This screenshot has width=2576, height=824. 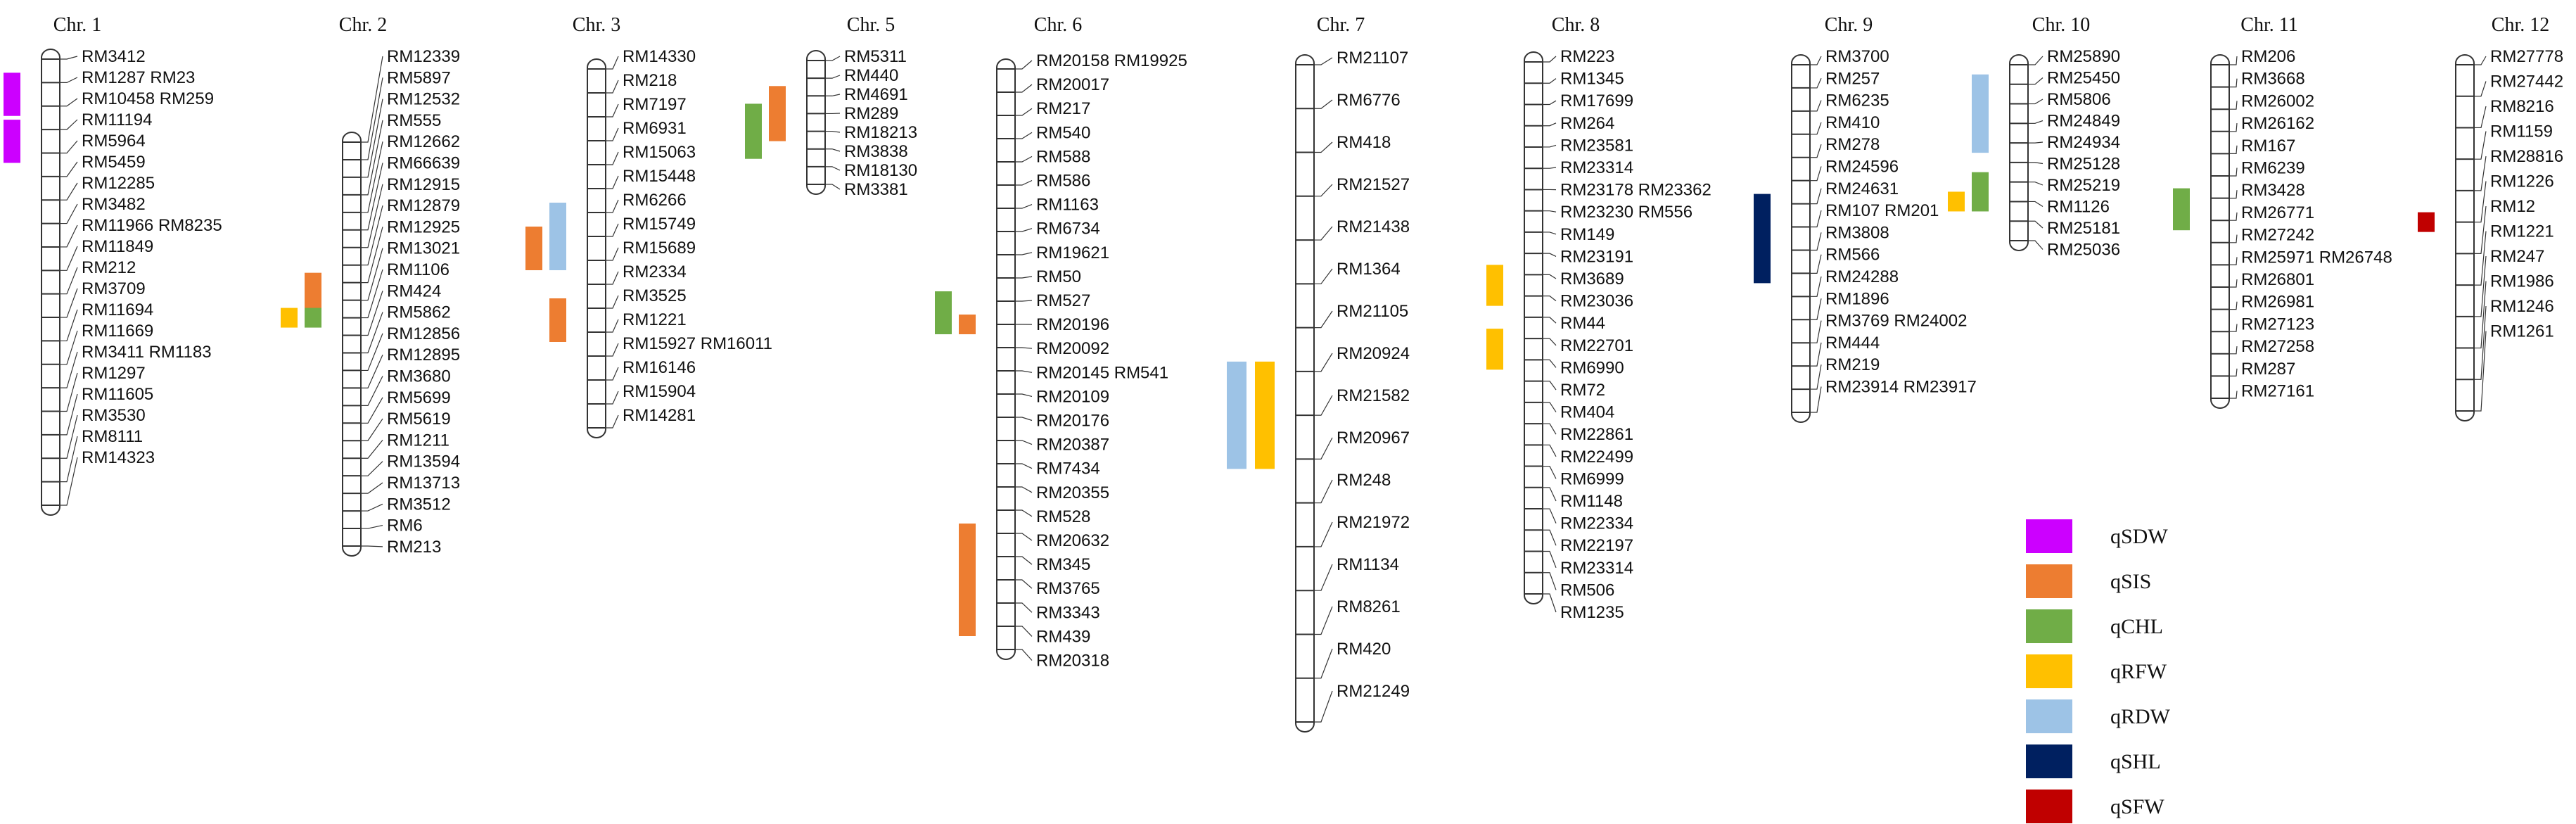 What do you see at coordinates (1582, 323) in the screenshot?
I see `marker-label: RM44` at bounding box center [1582, 323].